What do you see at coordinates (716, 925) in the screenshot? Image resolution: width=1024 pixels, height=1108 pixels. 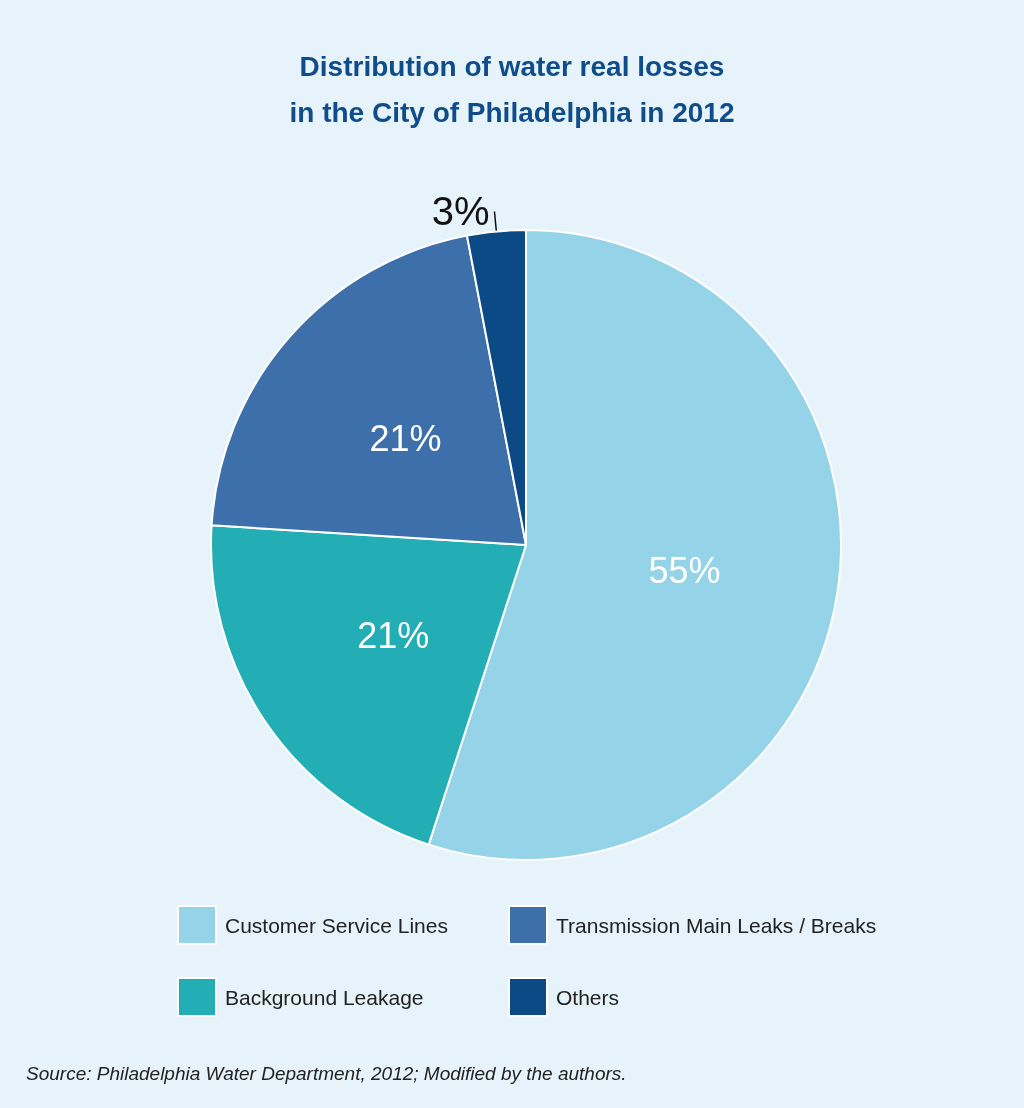 I see `legend-label: Transmission Main Leaks / Breaks` at bounding box center [716, 925].